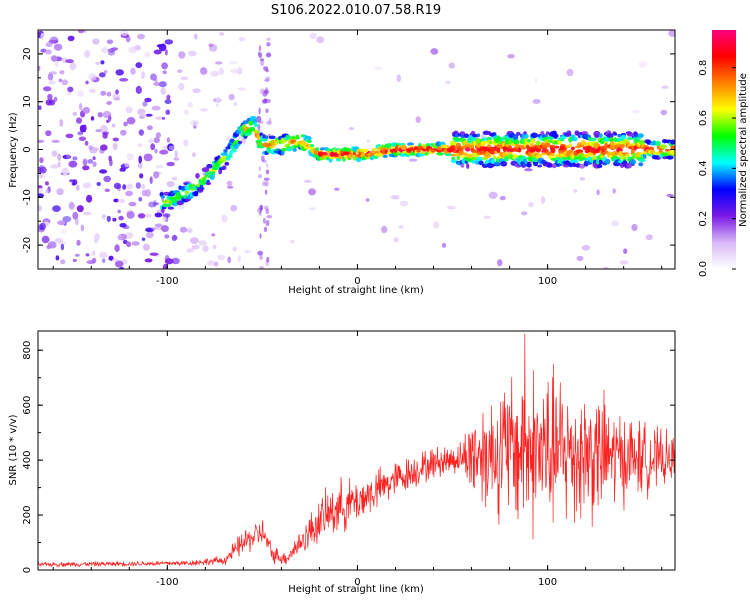 The width and height of the screenshot is (750, 600). Describe the element at coordinates (547, 281) in the screenshot. I see `x-tick-label: 100` at that location.